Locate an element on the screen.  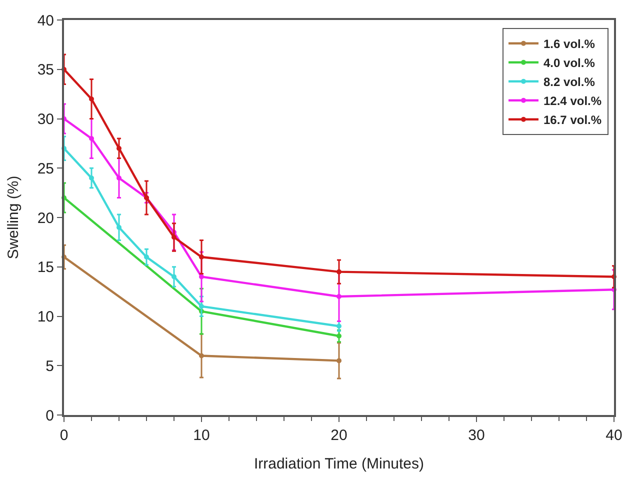
legend-label: 8.2 vol.% is located at coordinates (570, 82).